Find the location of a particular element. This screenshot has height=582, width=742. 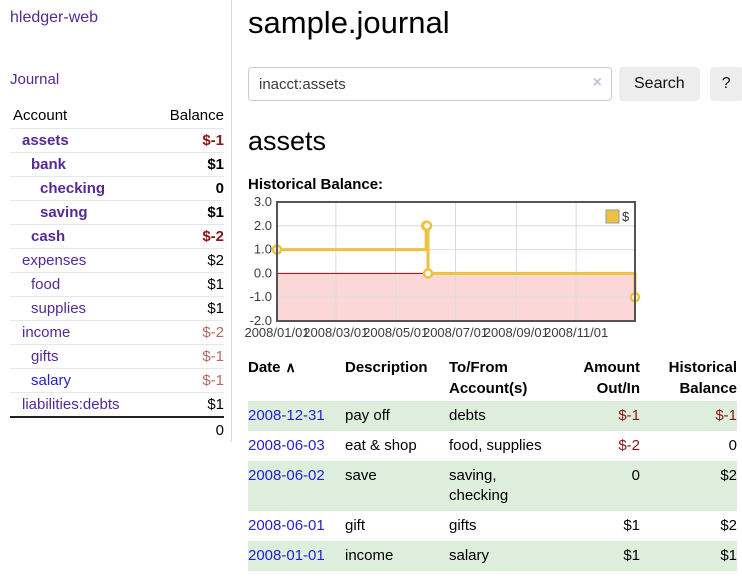

account-row: income $-2 is located at coordinates (117, 332).